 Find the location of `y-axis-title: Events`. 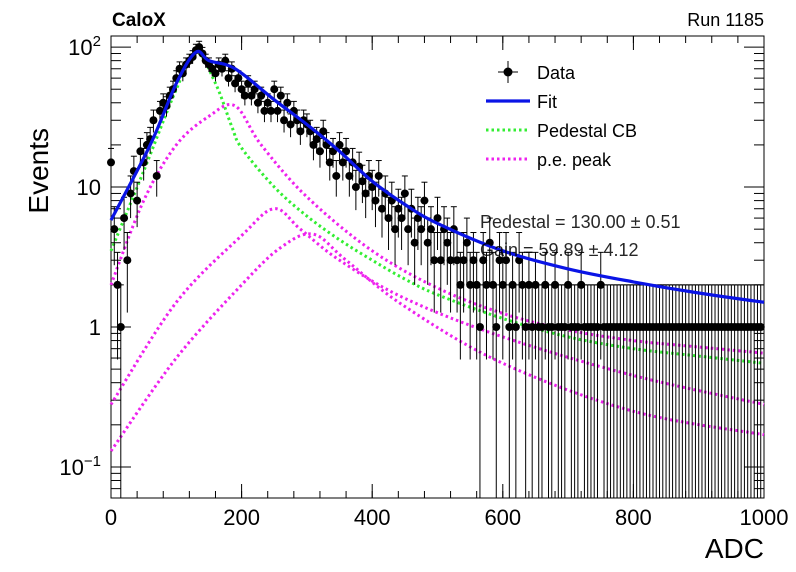

y-axis-title: Events is located at coordinates (38, 171).